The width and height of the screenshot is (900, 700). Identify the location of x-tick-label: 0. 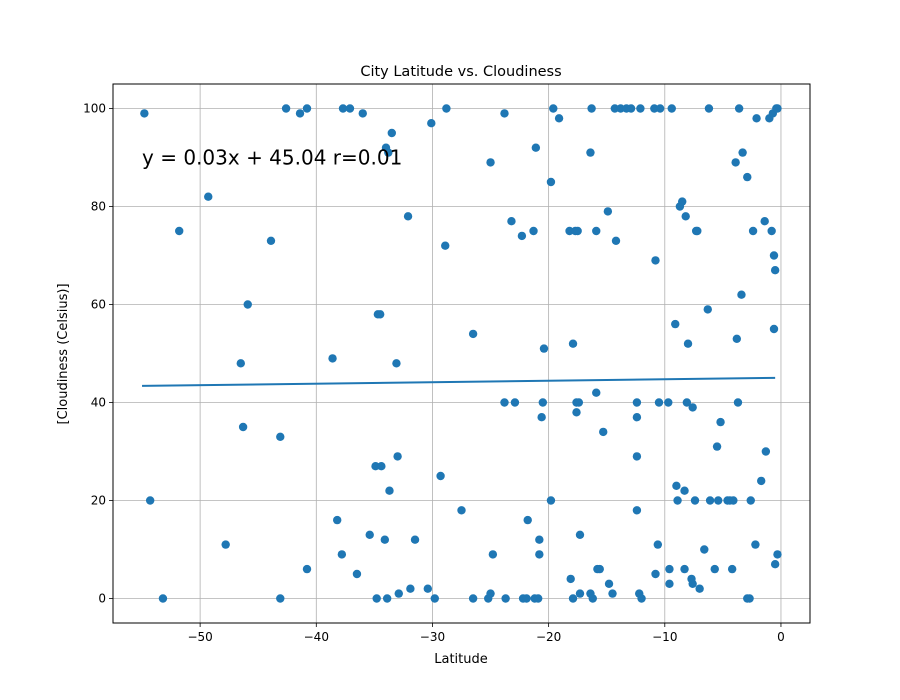
(781, 637).